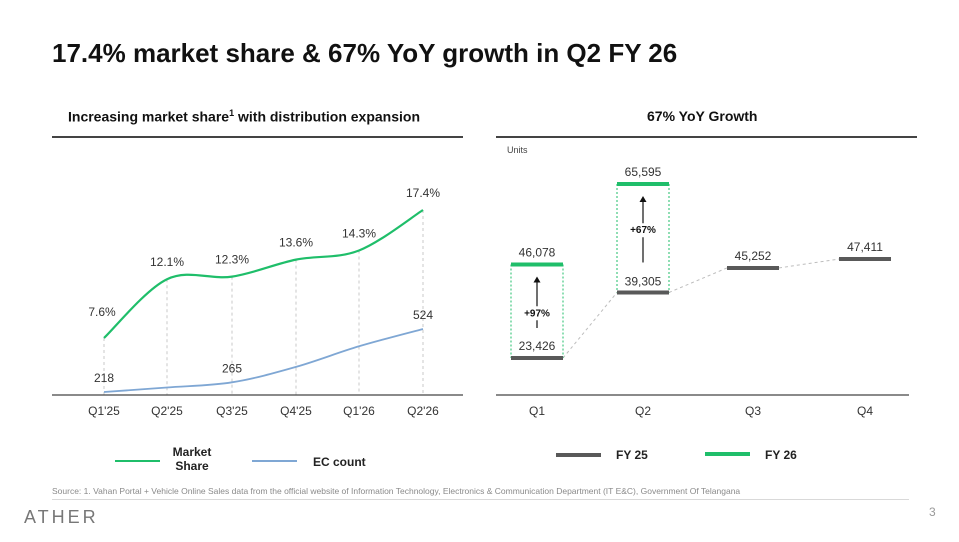 This screenshot has width=959, height=542. I want to click on fy25-value-label: 23,426, so click(537, 346).